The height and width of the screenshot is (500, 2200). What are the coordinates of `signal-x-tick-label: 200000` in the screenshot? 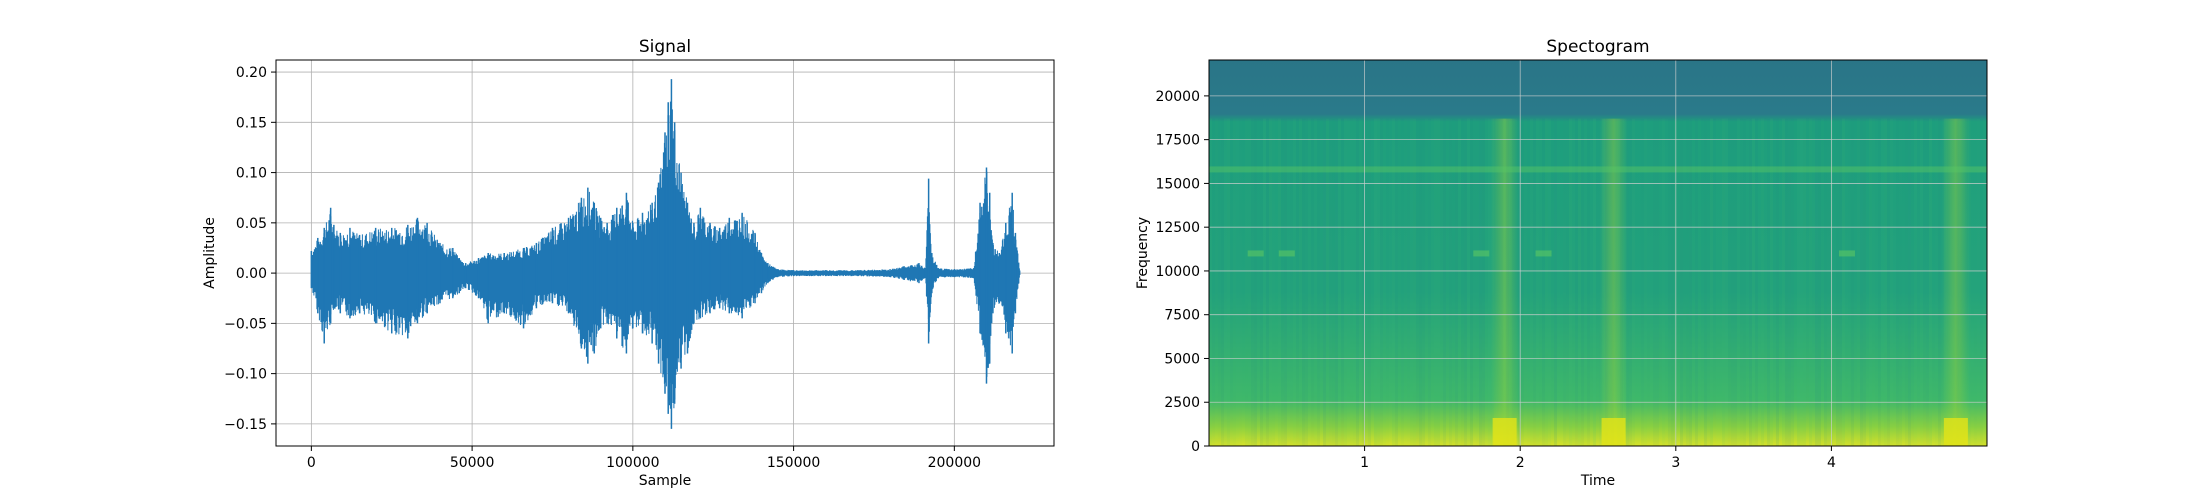 It's located at (954, 463).